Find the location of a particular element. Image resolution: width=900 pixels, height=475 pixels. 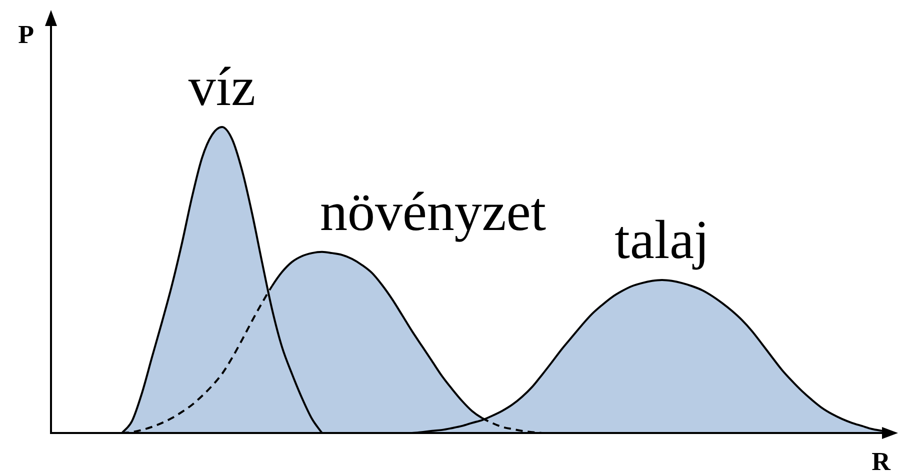

series-label: talaj is located at coordinates (662, 239).